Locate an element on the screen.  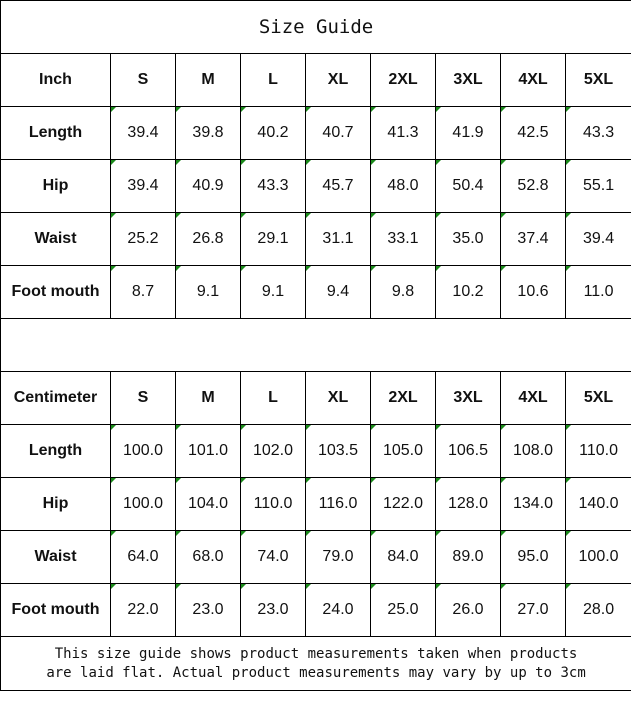
unit-header: Centimeter is located at coordinates (55, 398).